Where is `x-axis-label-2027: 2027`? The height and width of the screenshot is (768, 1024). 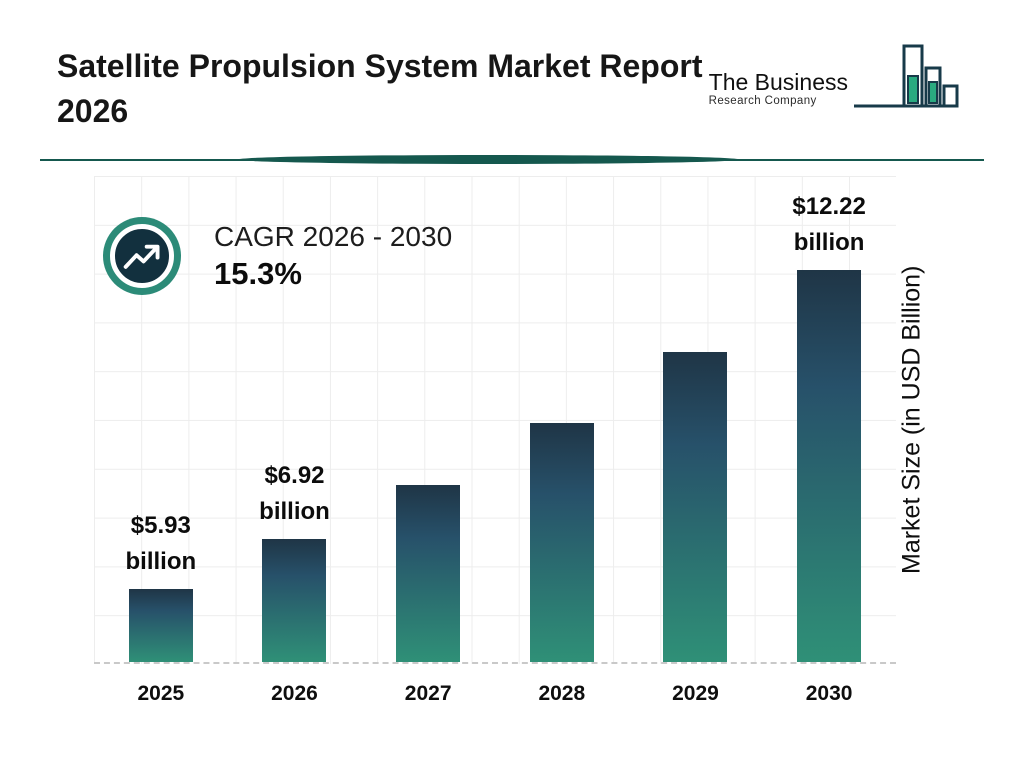
x-axis-label-2027: 2027 is located at coordinates (428, 693).